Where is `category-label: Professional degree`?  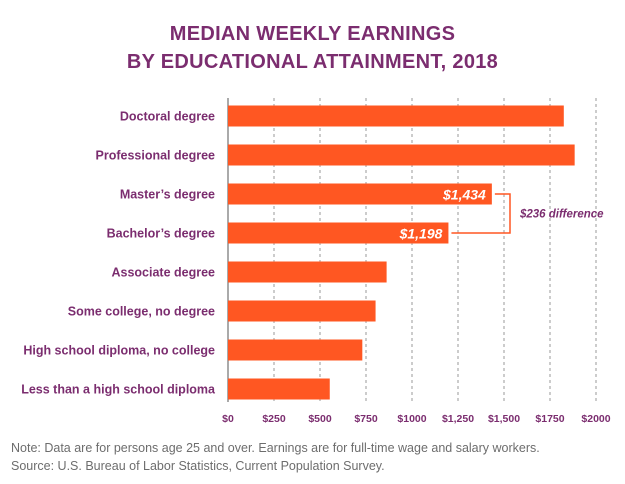 category-label: Professional degree is located at coordinates (156, 156).